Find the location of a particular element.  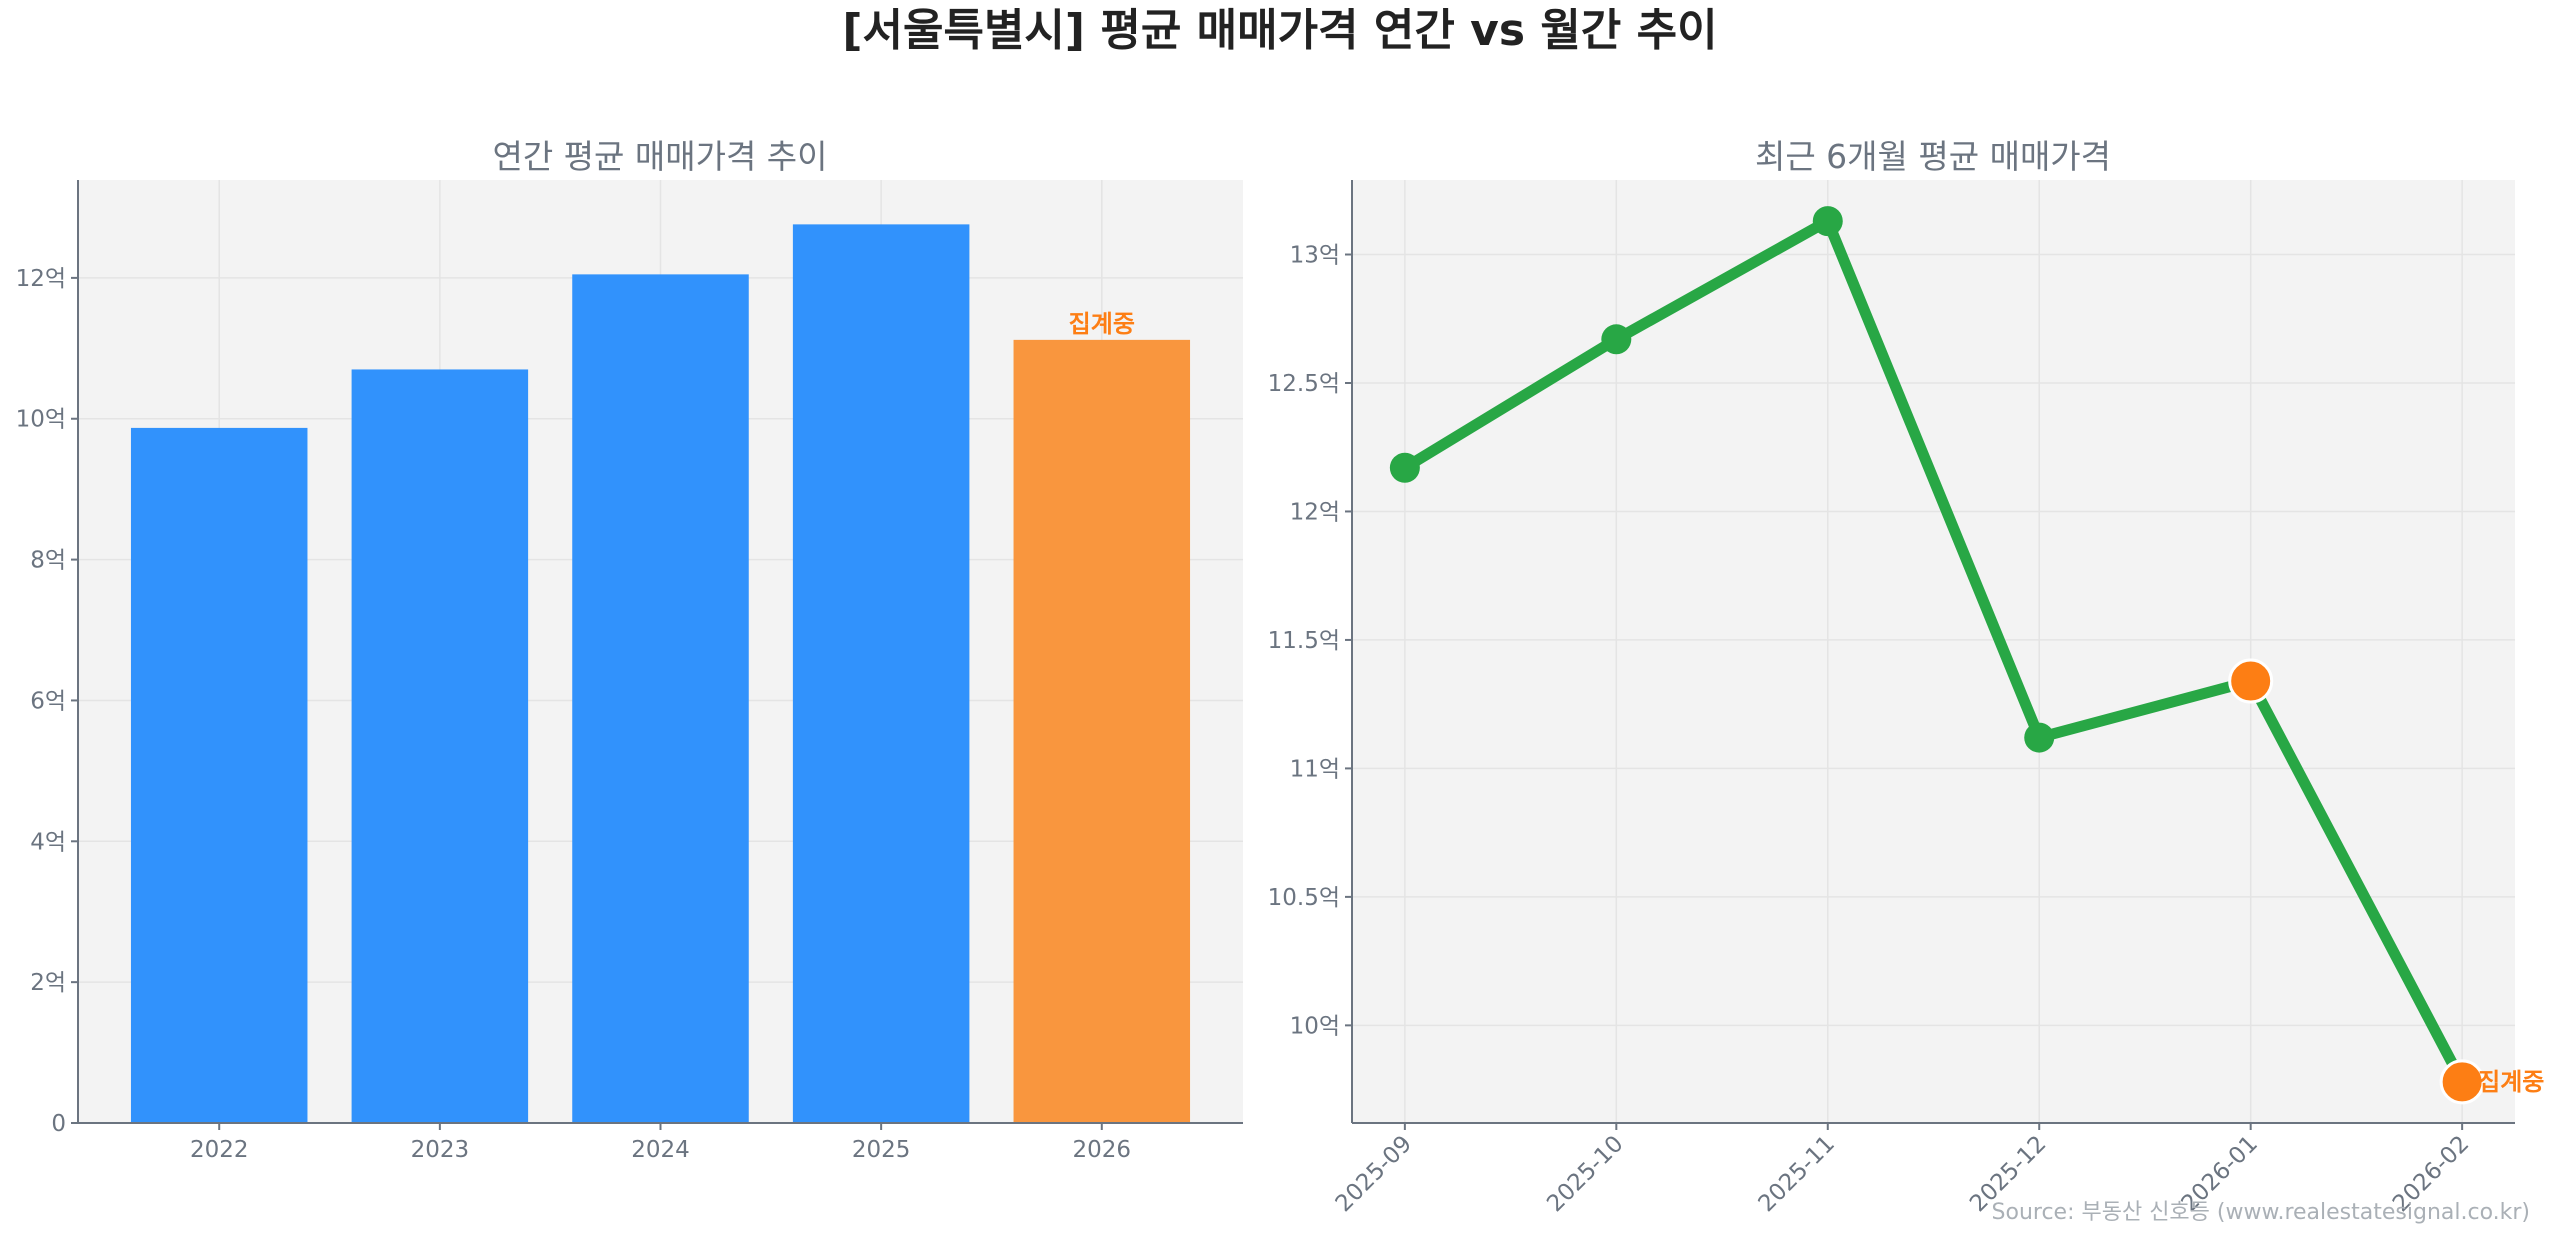

y-tick-label: 4억 is located at coordinates (48, 842).